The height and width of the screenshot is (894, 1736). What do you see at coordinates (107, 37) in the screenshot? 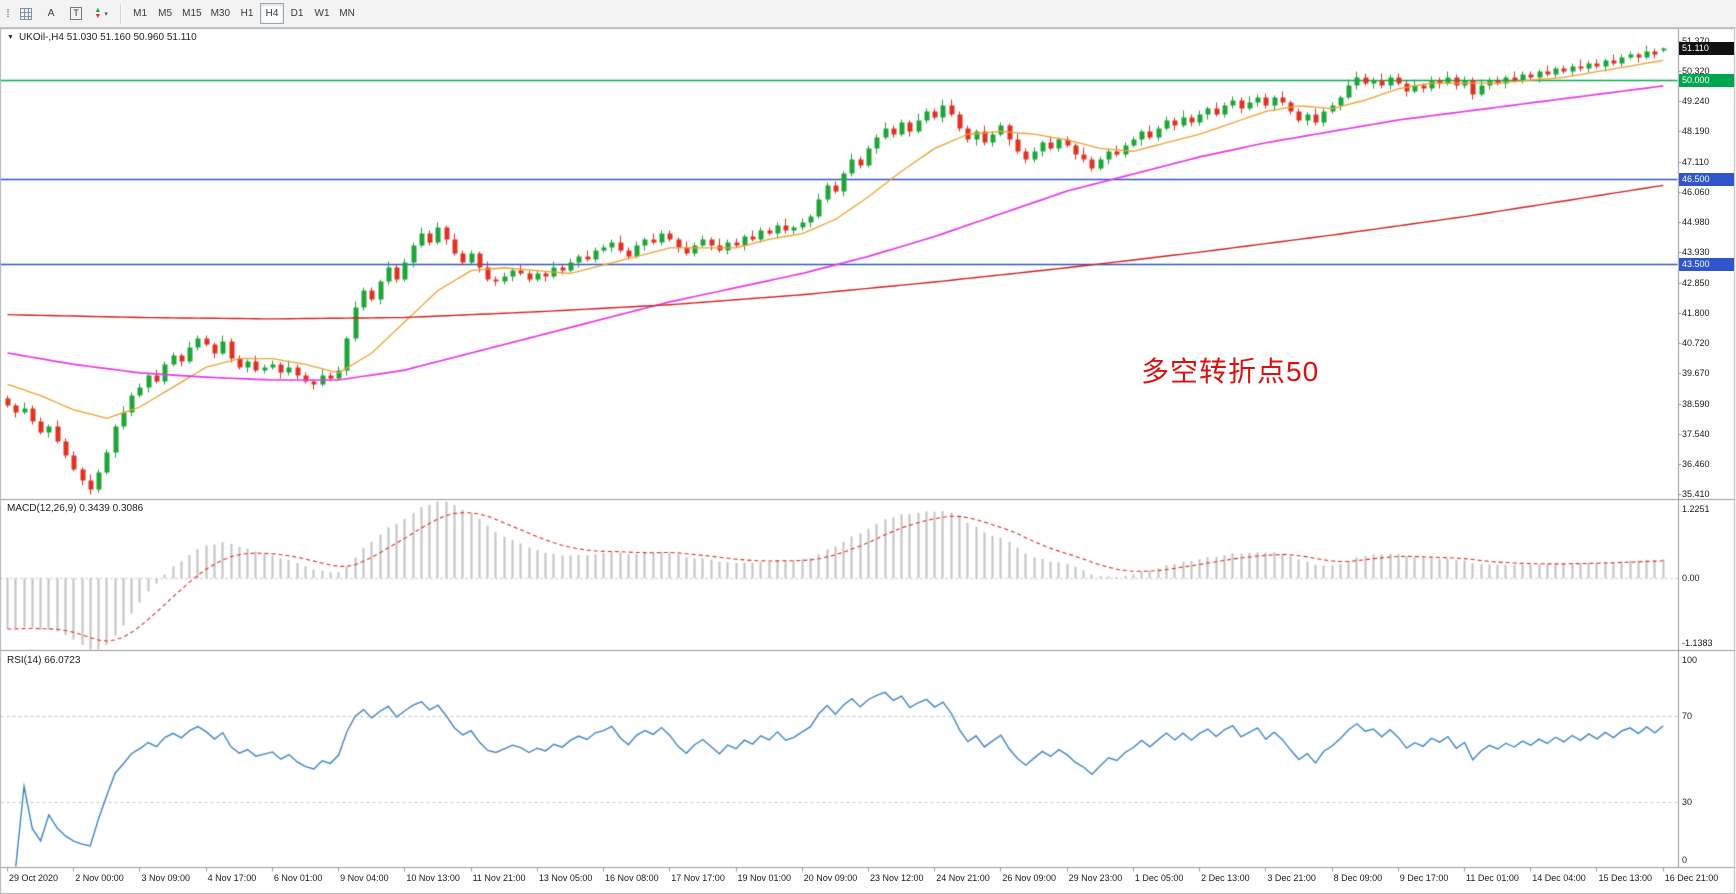
I see `chart-title-text: UKOil-,H4 51.030 51.160 50.960 51.110` at bounding box center [107, 37].